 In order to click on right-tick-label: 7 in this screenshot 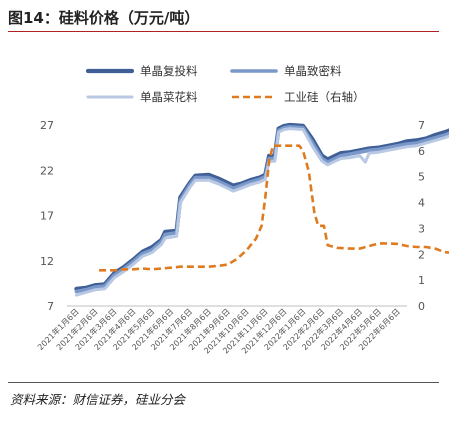, I will do `click(421, 125)`.